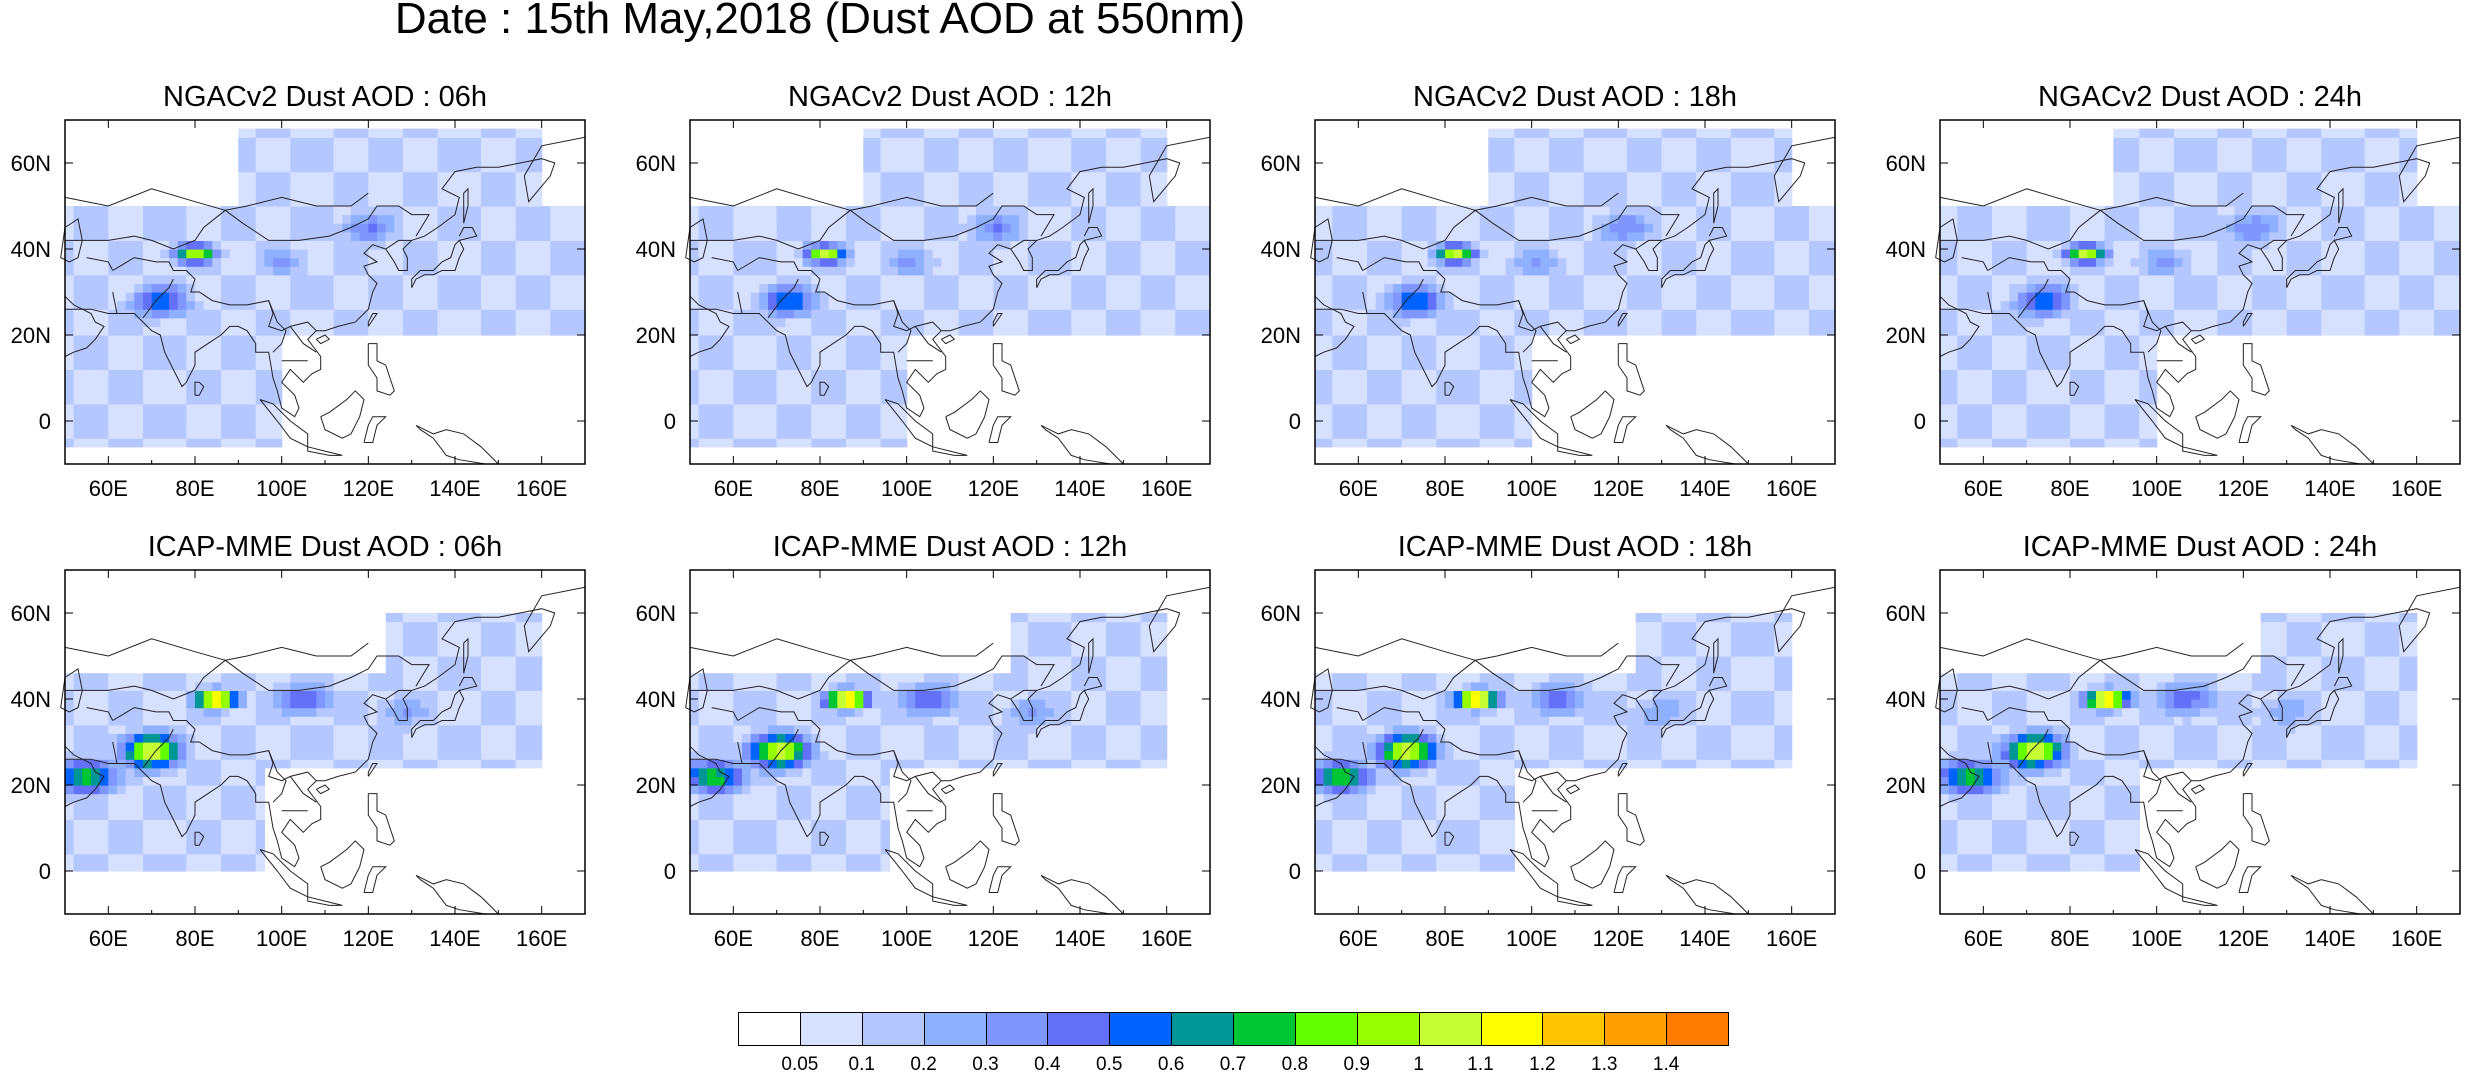 The height and width of the screenshot is (1082, 2466). Describe the element at coordinates (1418, 1065) in the screenshot. I see `colorbar-label: 1` at that location.